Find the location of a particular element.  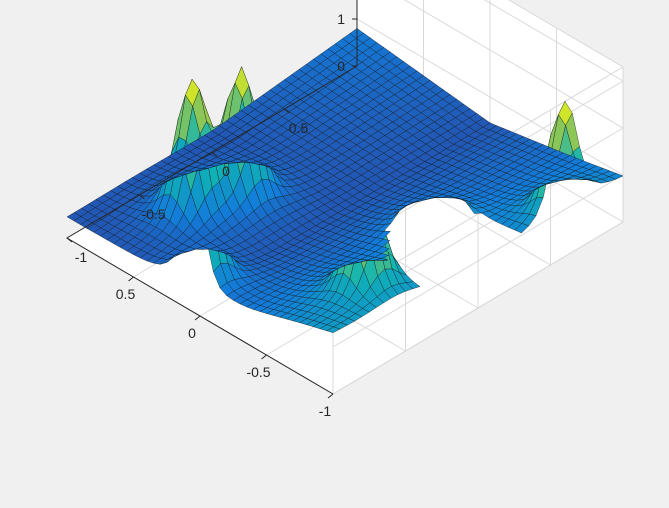

y-tick-label: 0 is located at coordinates (226, 171).